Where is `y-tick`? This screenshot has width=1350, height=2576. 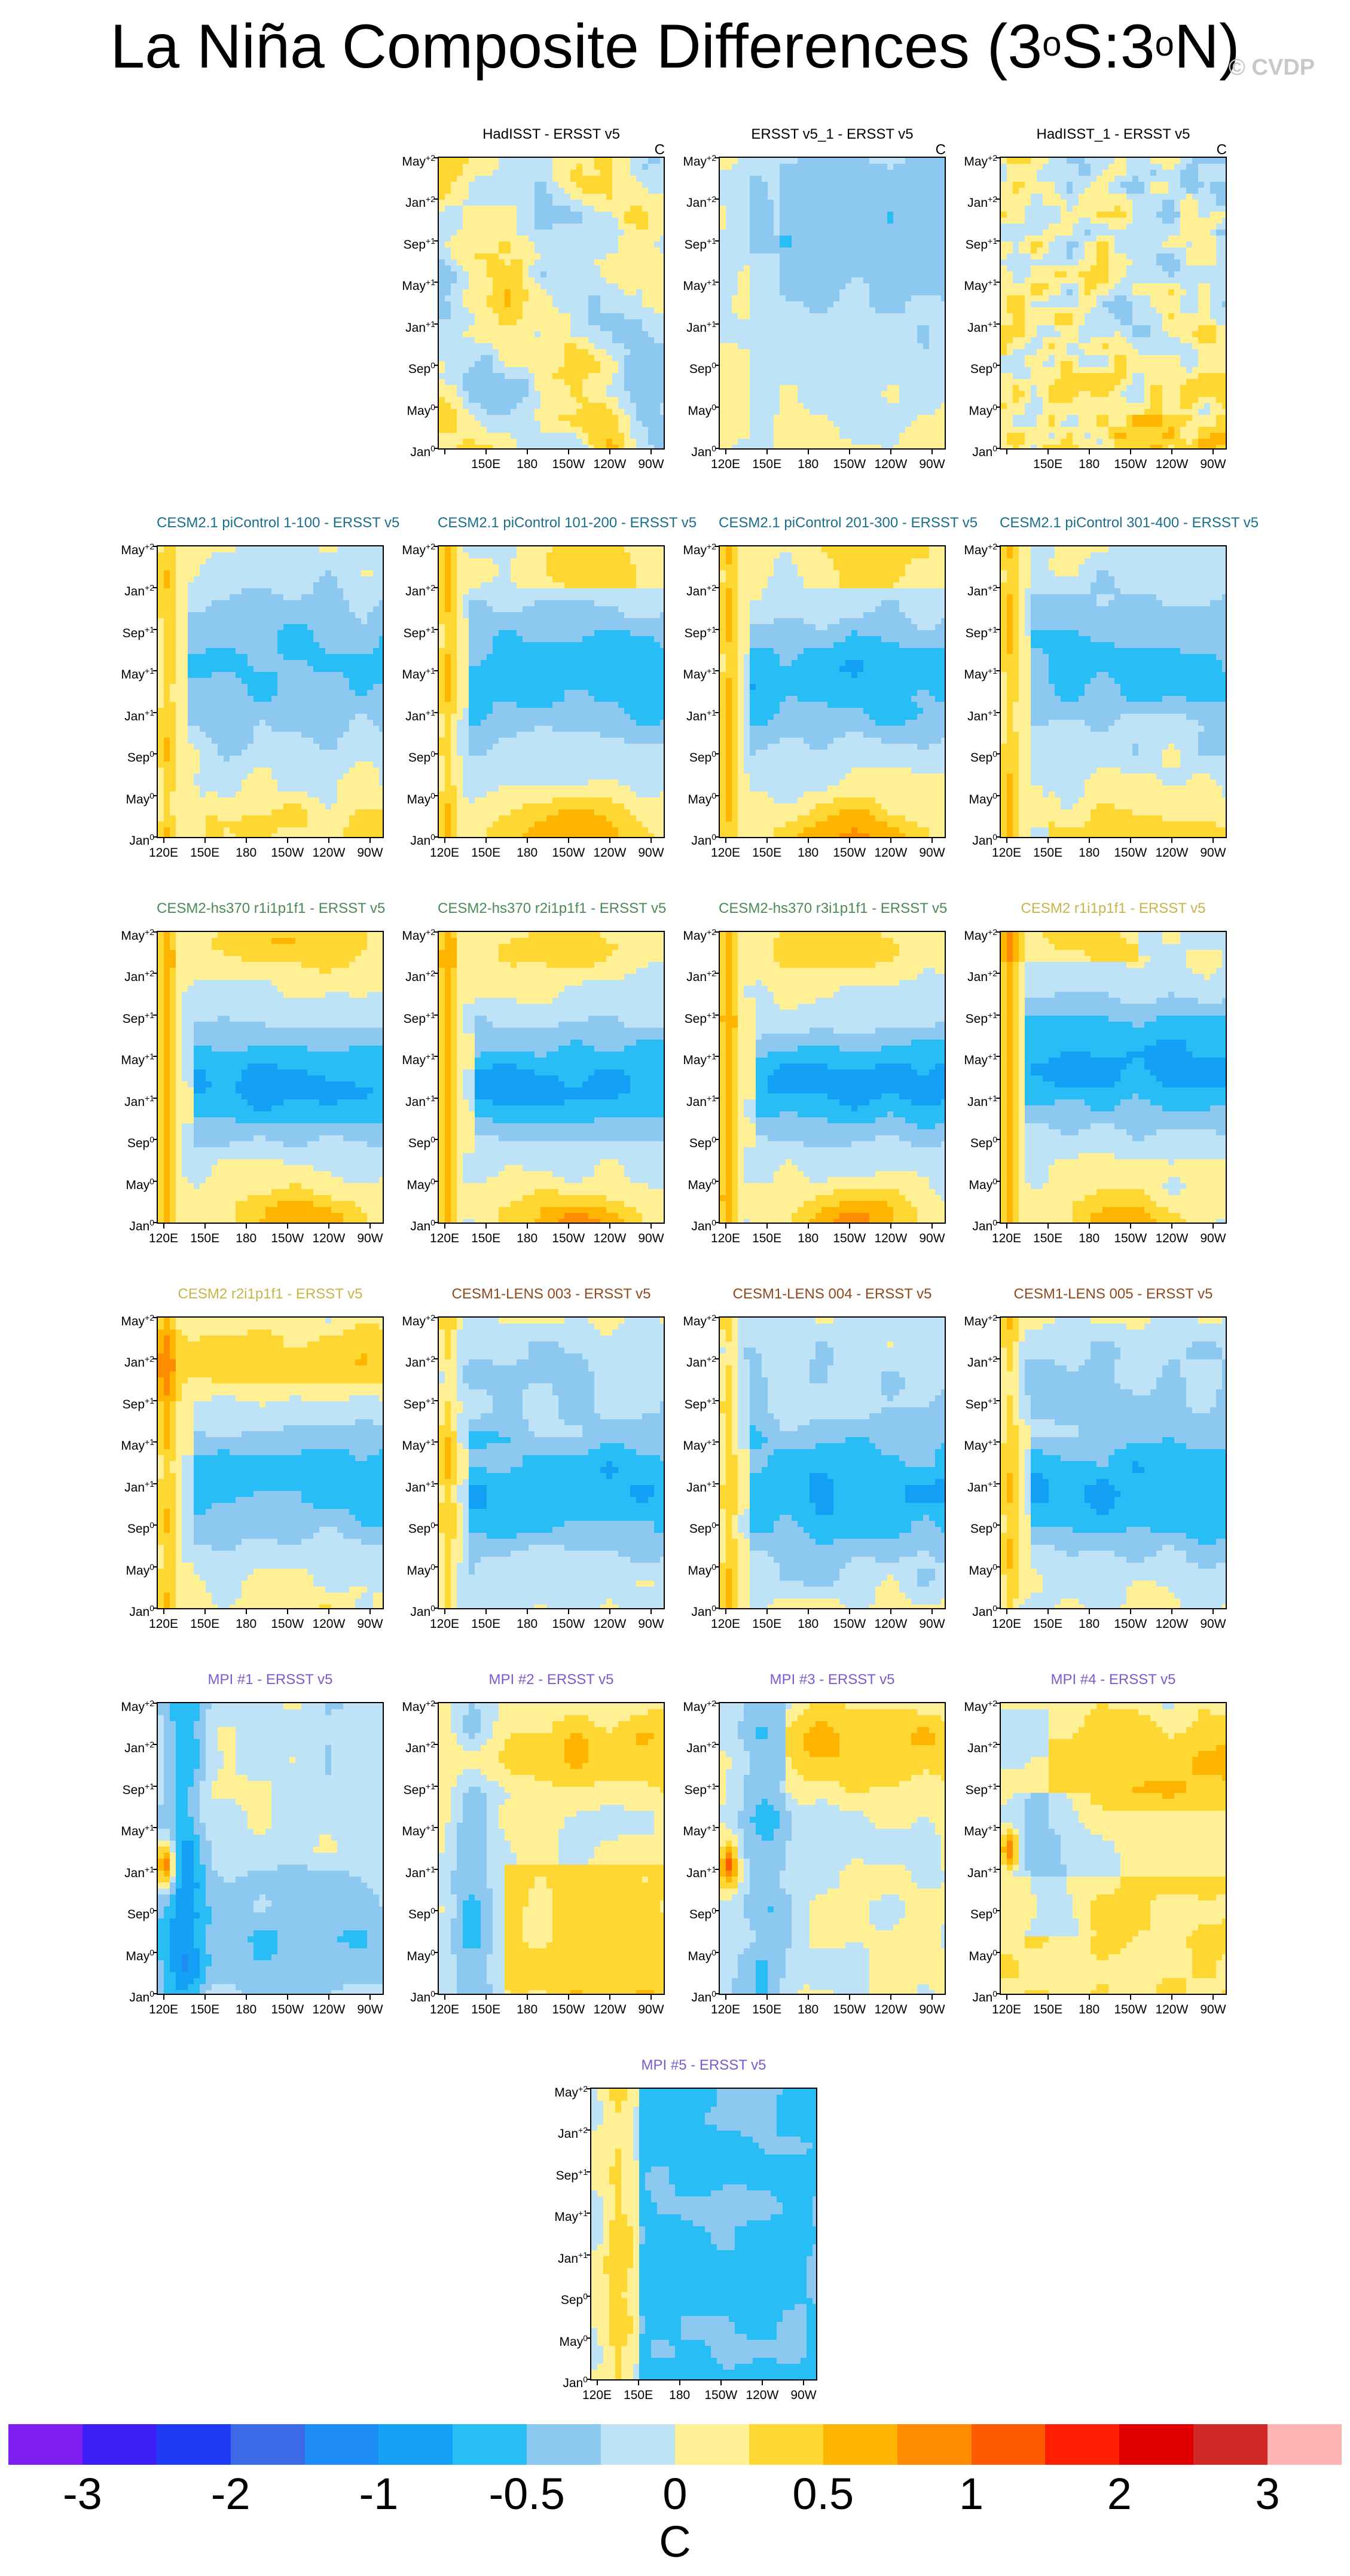 y-tick is located at coordinates (717, 199).